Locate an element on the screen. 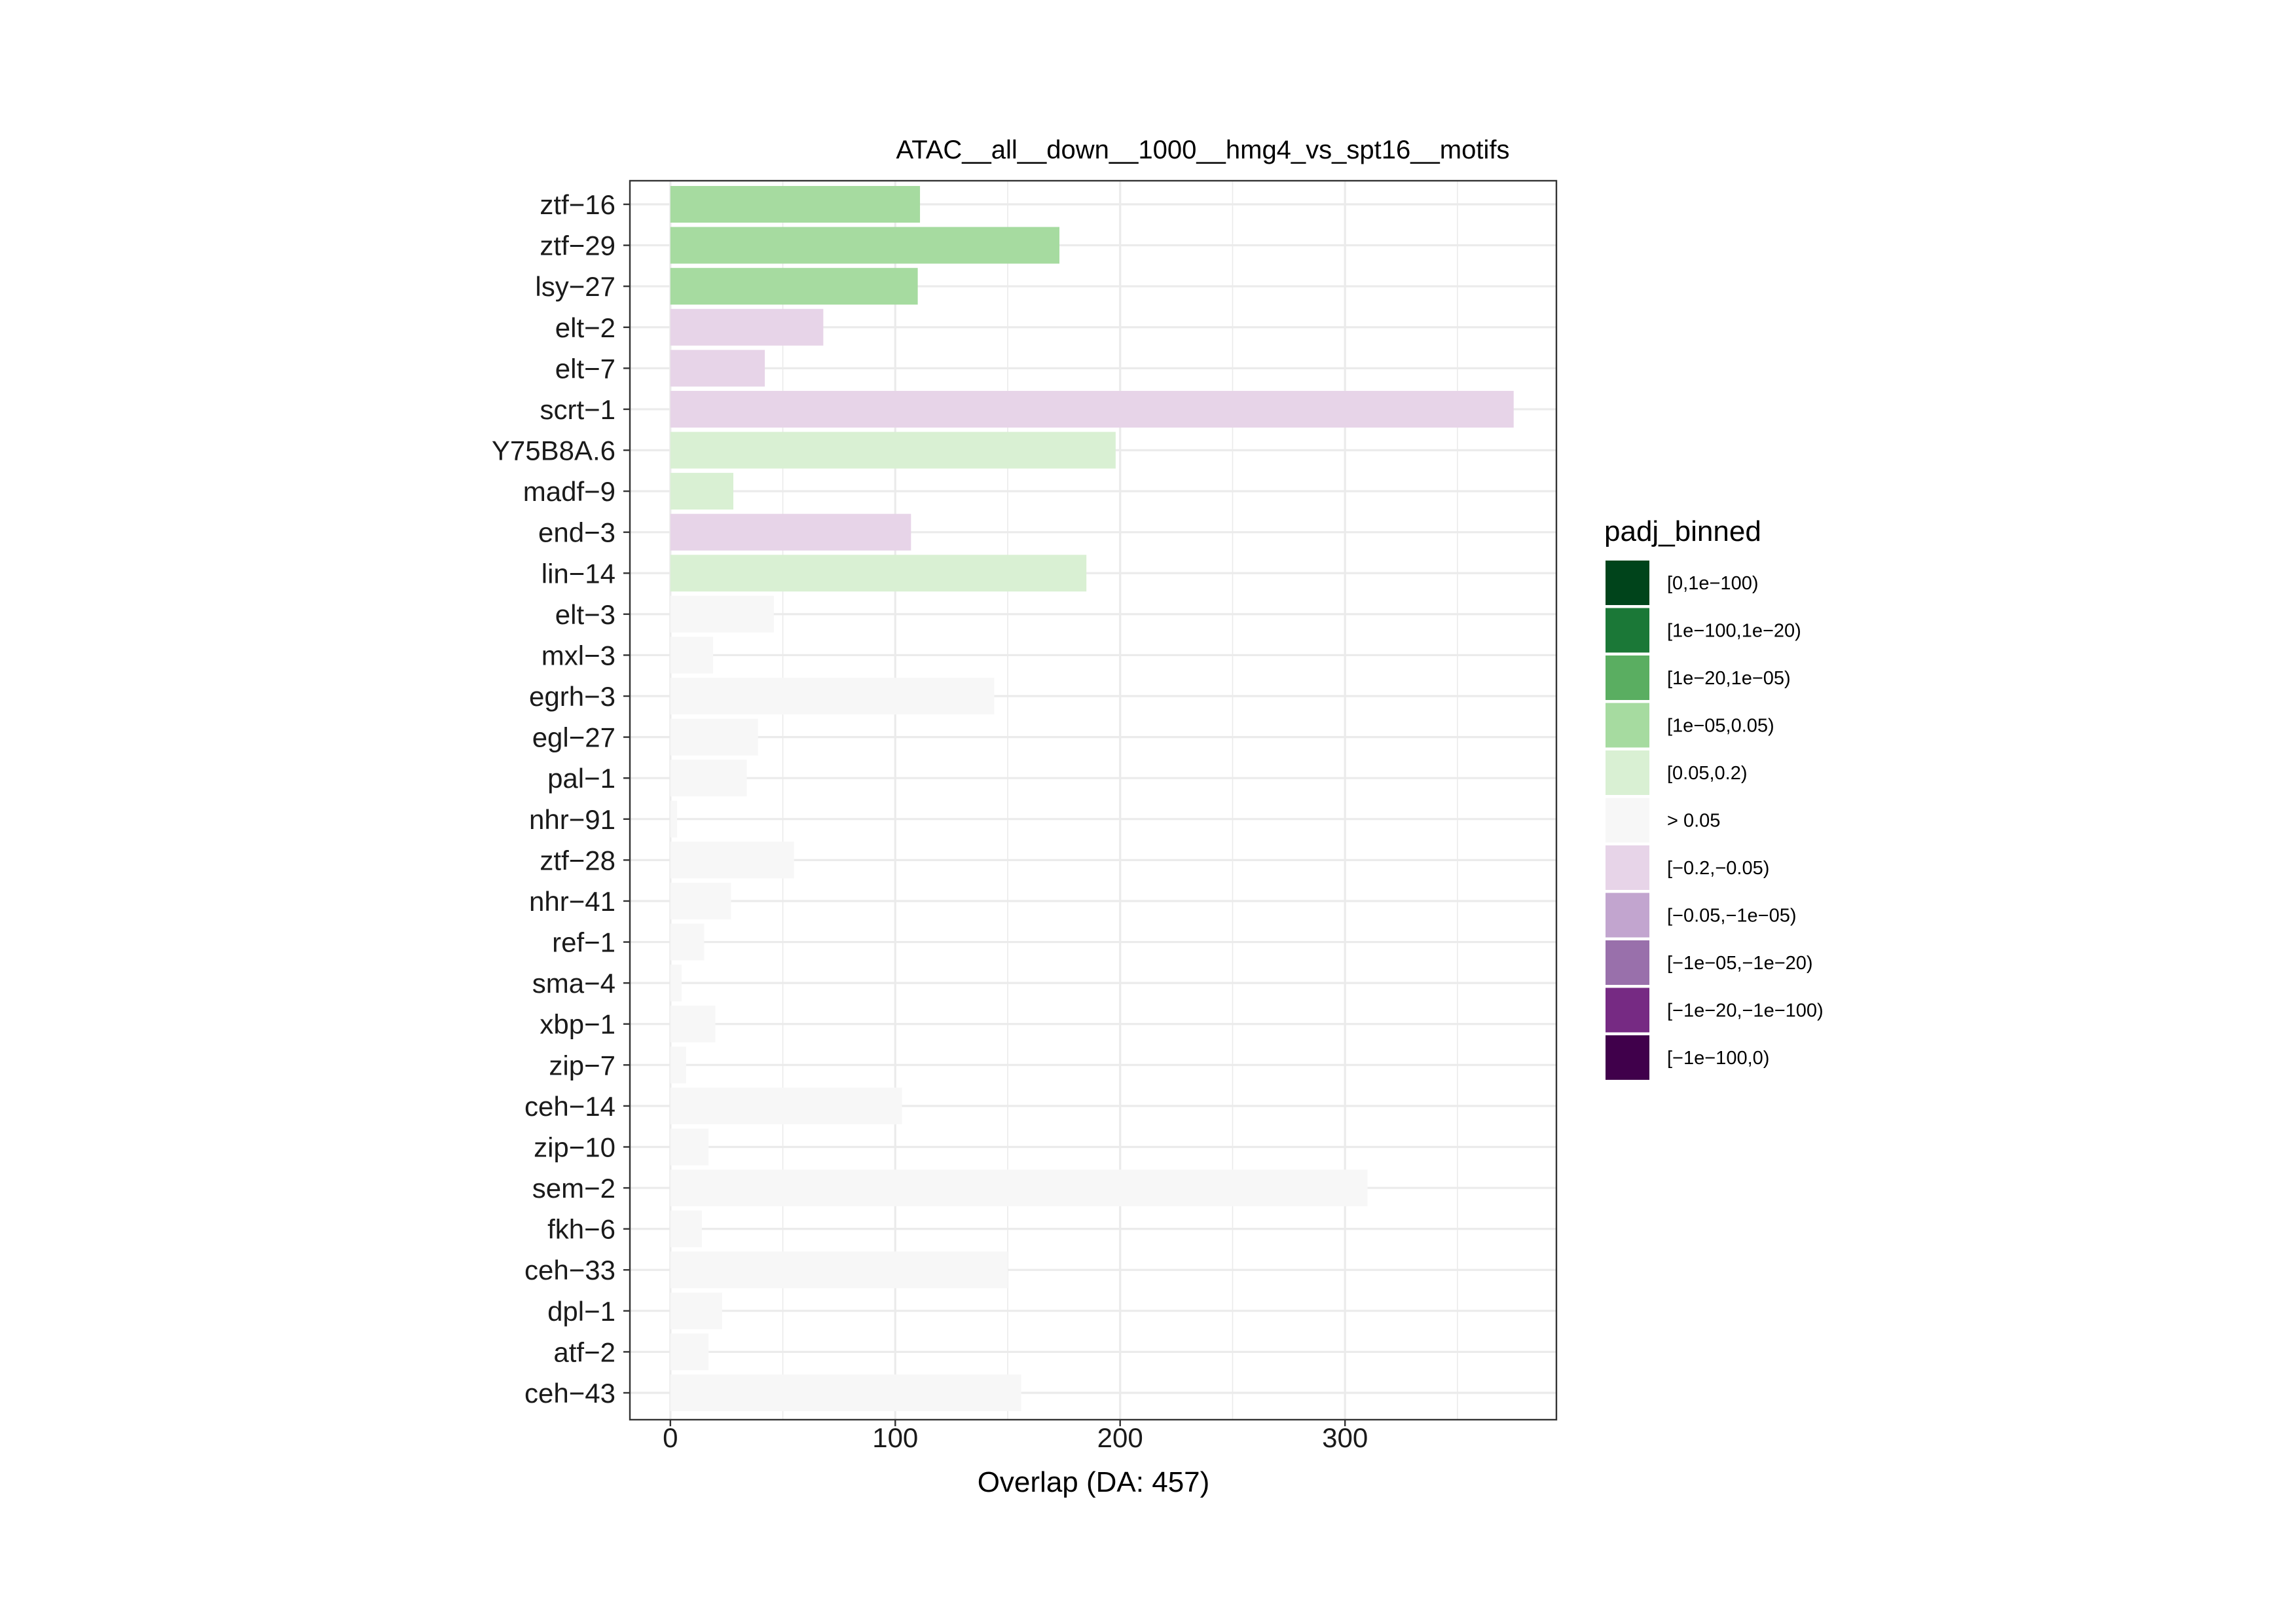  category-label: pal−1 is located at coordinates (581, 778).